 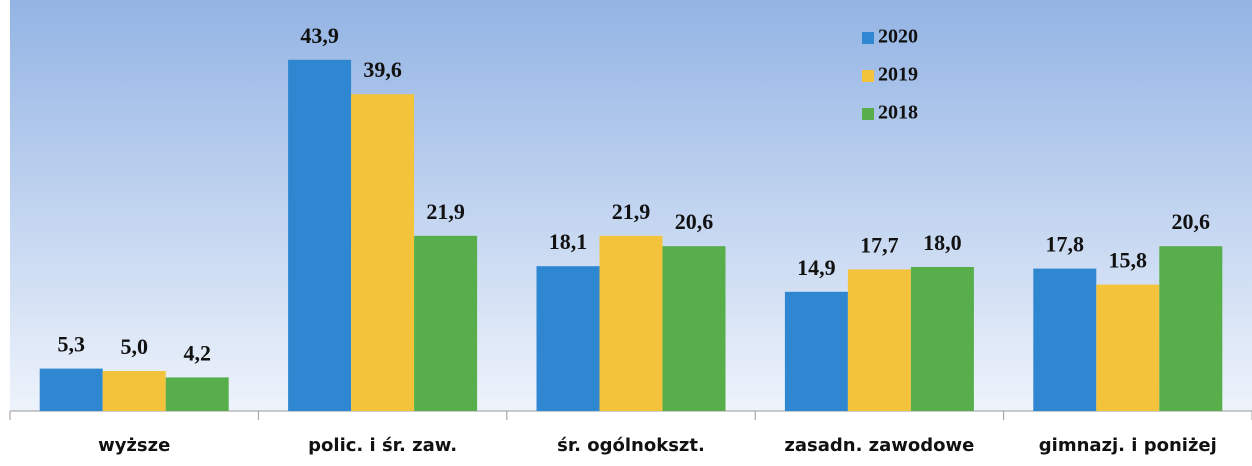 I want to click on legend-label: 2018, so click(x=898, y=113).